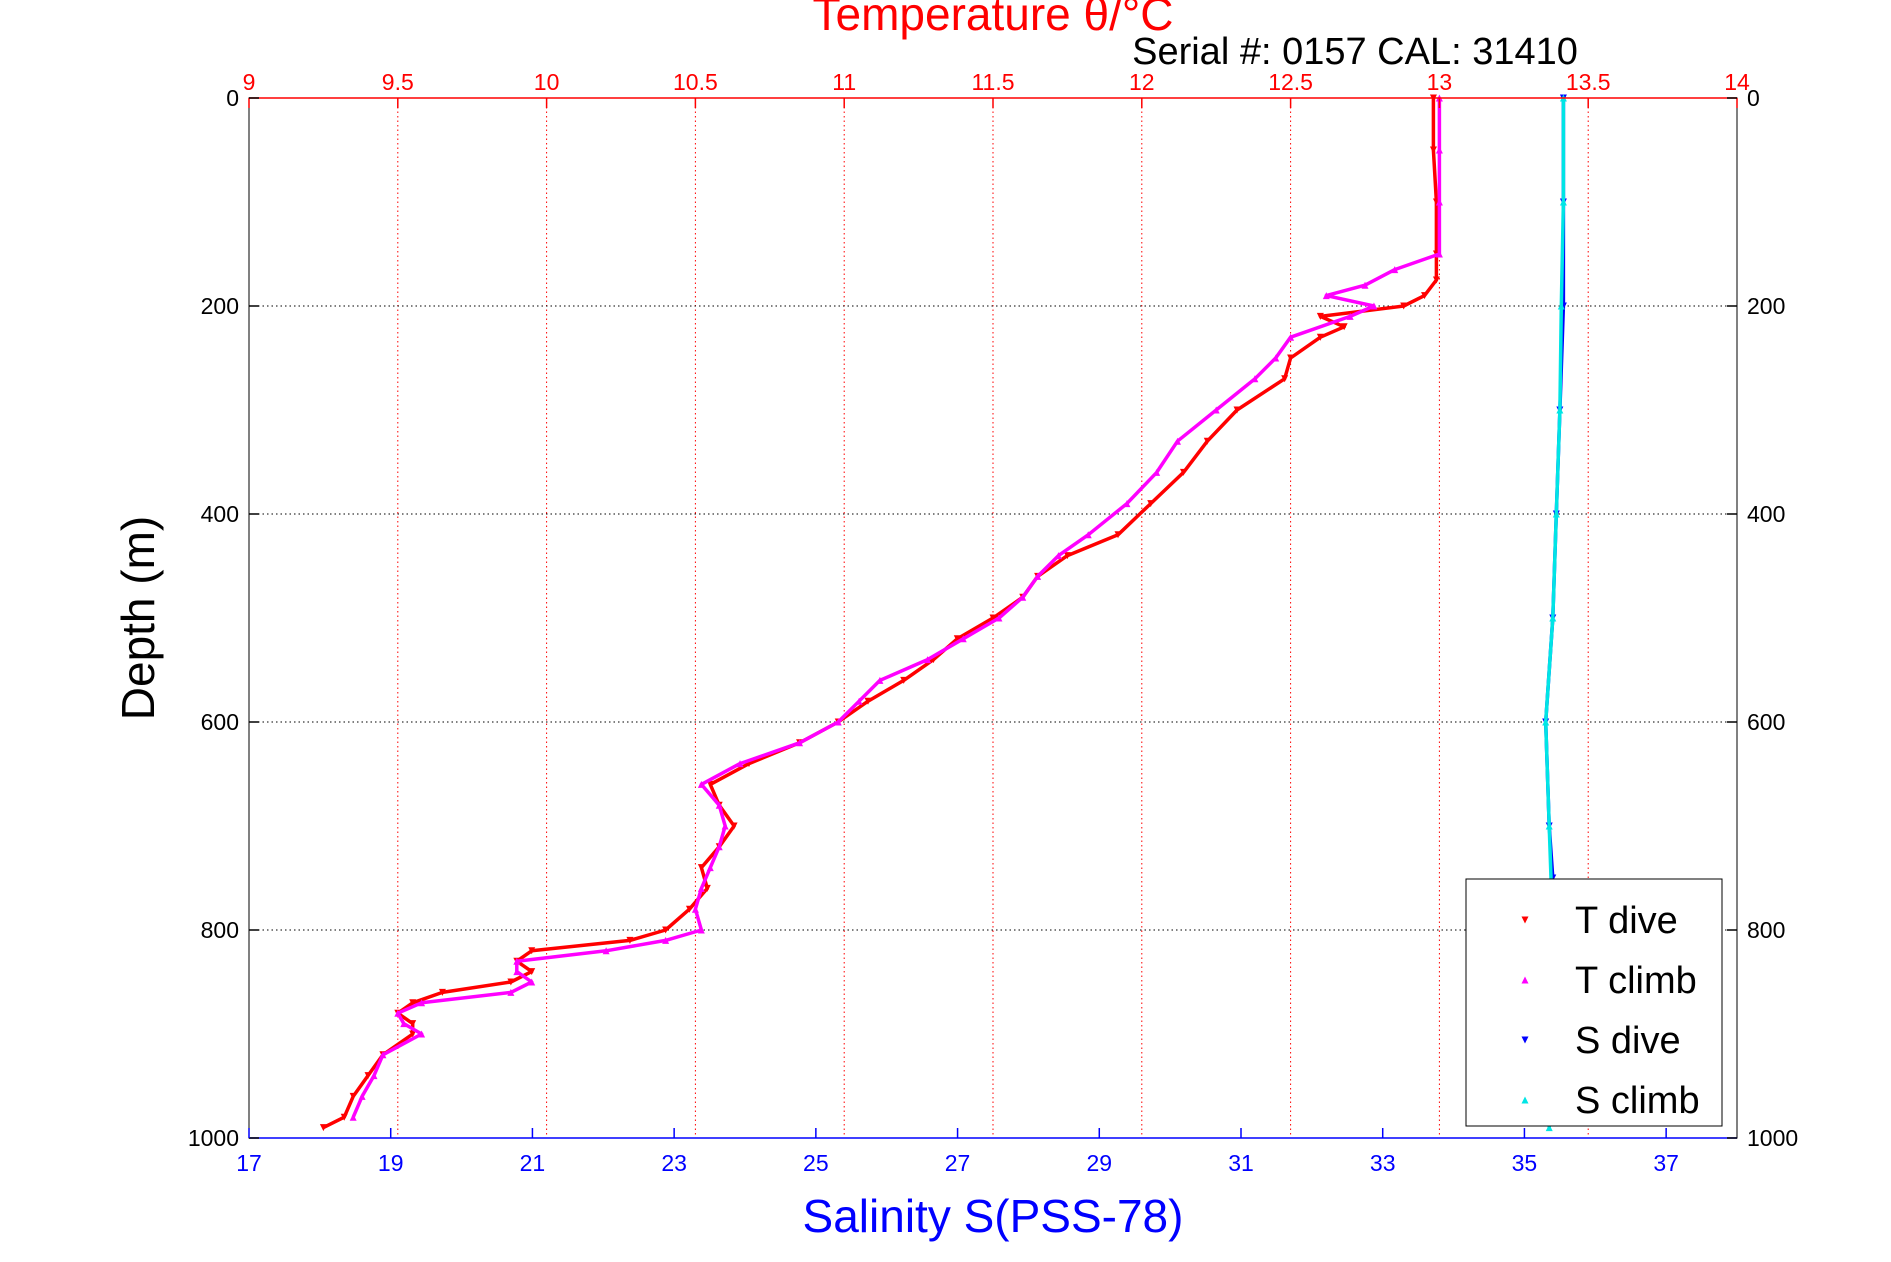 The width and height of the screenshot is (1891, 1262). What do you see at coordinates (1637, 1101) in the screenshot?
I see `legend-label: S climb` at bounding box center [1637, 1101].